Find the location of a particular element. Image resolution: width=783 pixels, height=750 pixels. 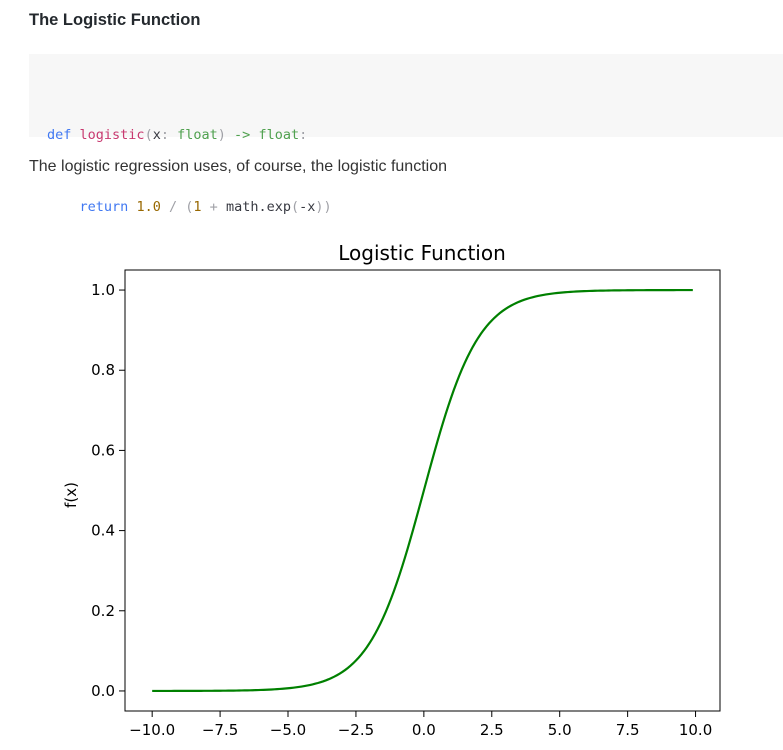

code-call: math.exp is located at coordinates (258, 207).